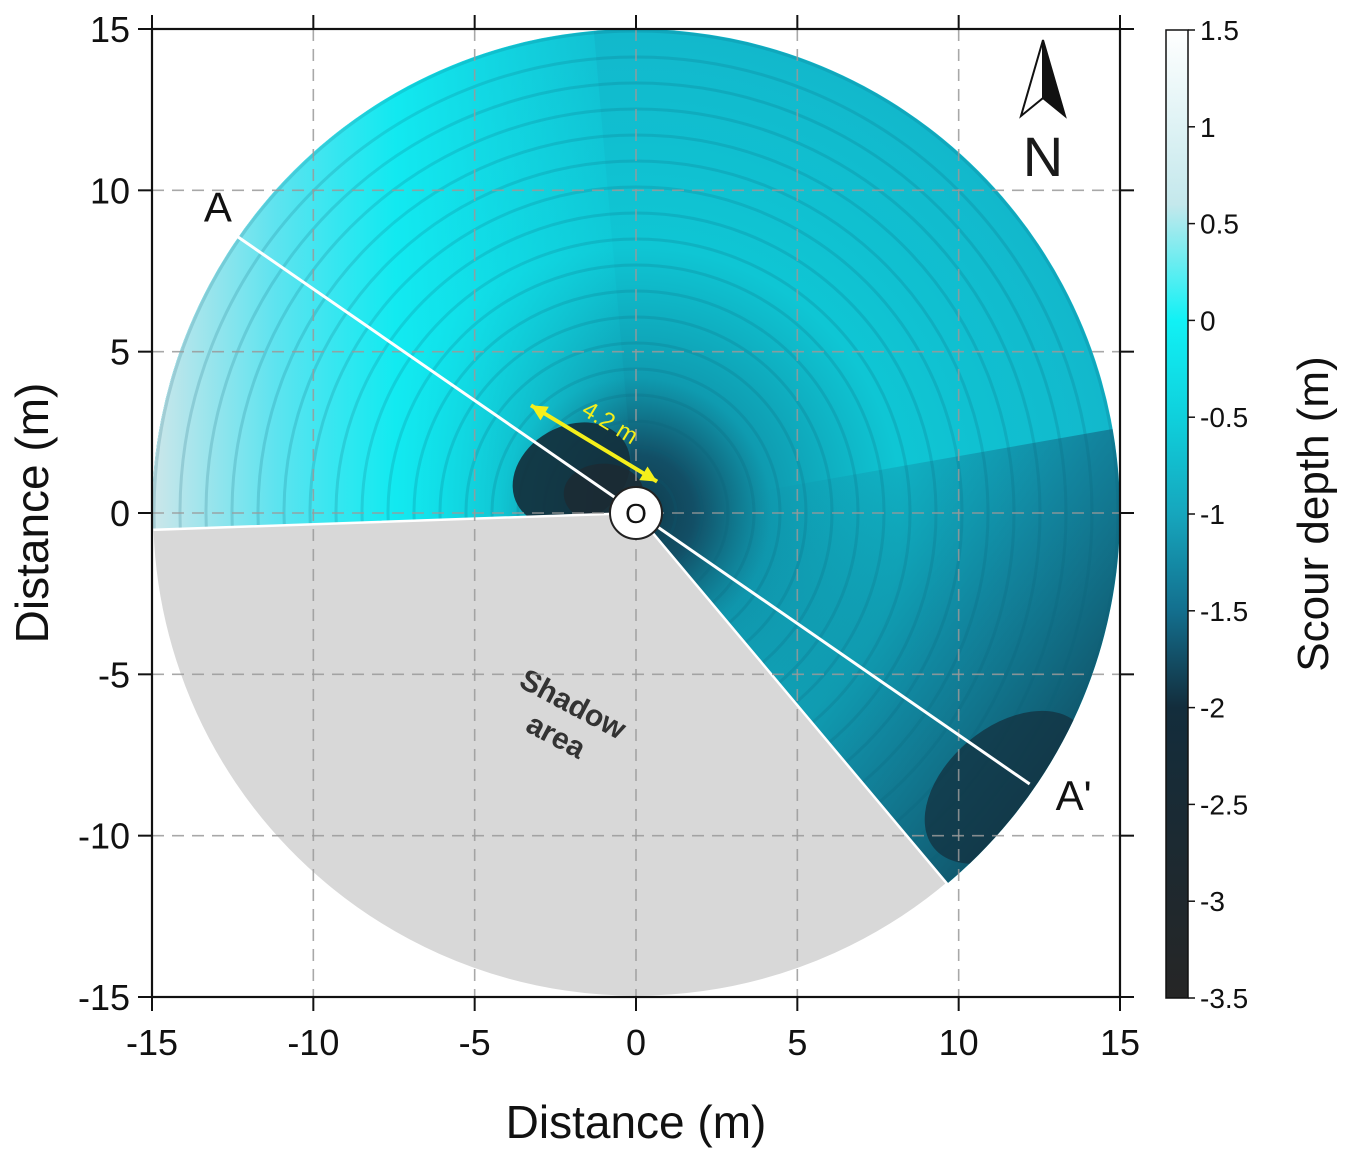 The width and height of the screenshot is (1355, 1160). I want to click on x-tick-label: -10, so click(313, 1042).